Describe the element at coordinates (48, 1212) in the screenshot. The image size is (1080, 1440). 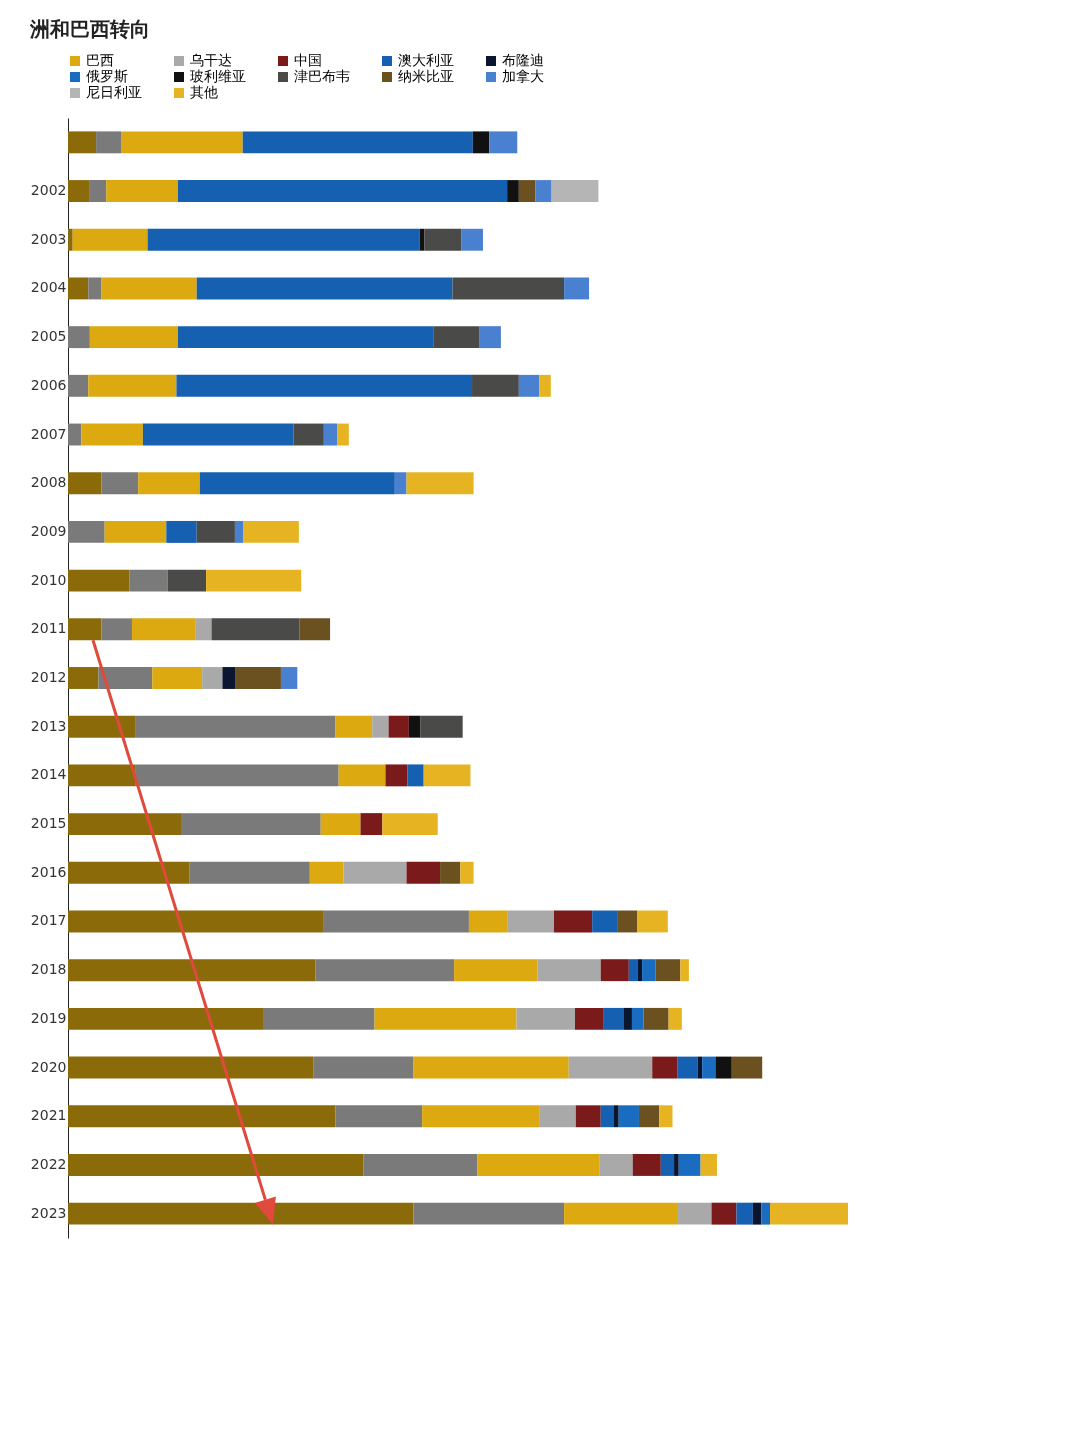
I see `y-tick-label: 2023` at that location.